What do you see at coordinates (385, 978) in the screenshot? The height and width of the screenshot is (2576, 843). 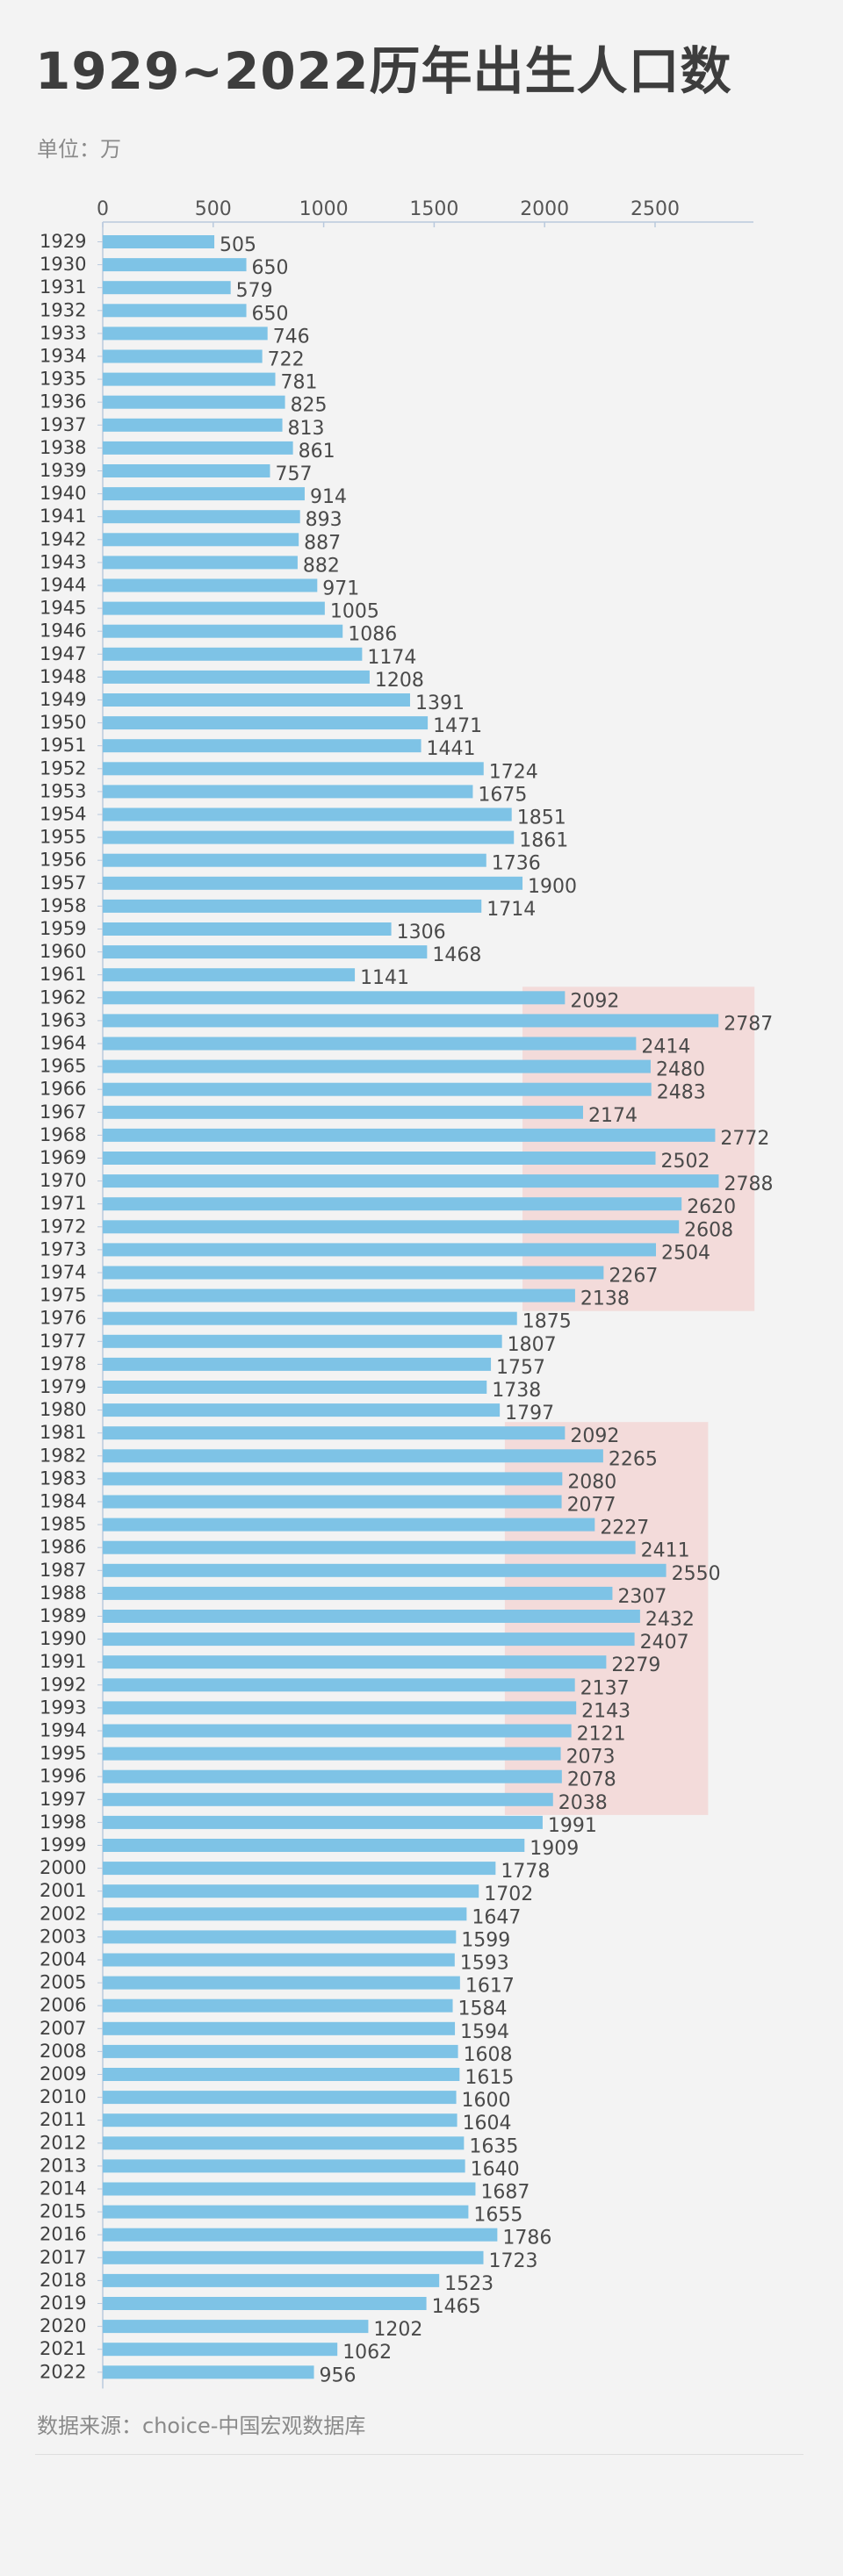 I see `value-label: 1141` at bounding box center [385, 978].